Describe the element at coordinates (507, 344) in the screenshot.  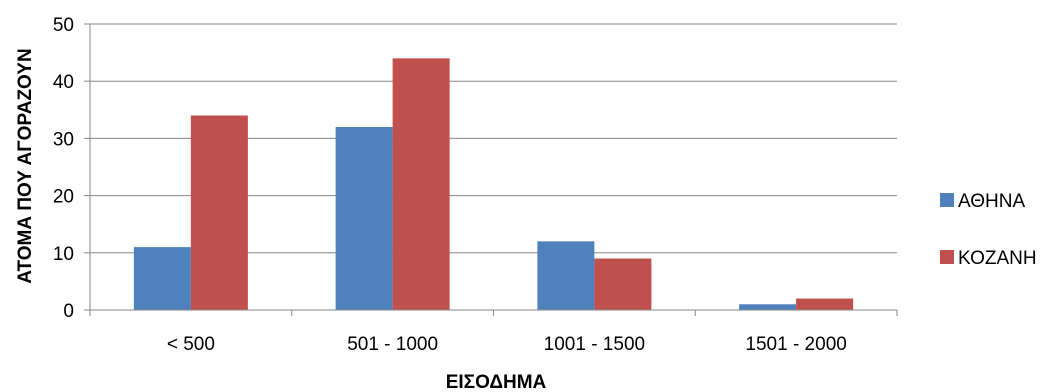
I see `x-tick-labels: < 500 501 - 1000 1001 - 1500 1501 - 2000` at that location.